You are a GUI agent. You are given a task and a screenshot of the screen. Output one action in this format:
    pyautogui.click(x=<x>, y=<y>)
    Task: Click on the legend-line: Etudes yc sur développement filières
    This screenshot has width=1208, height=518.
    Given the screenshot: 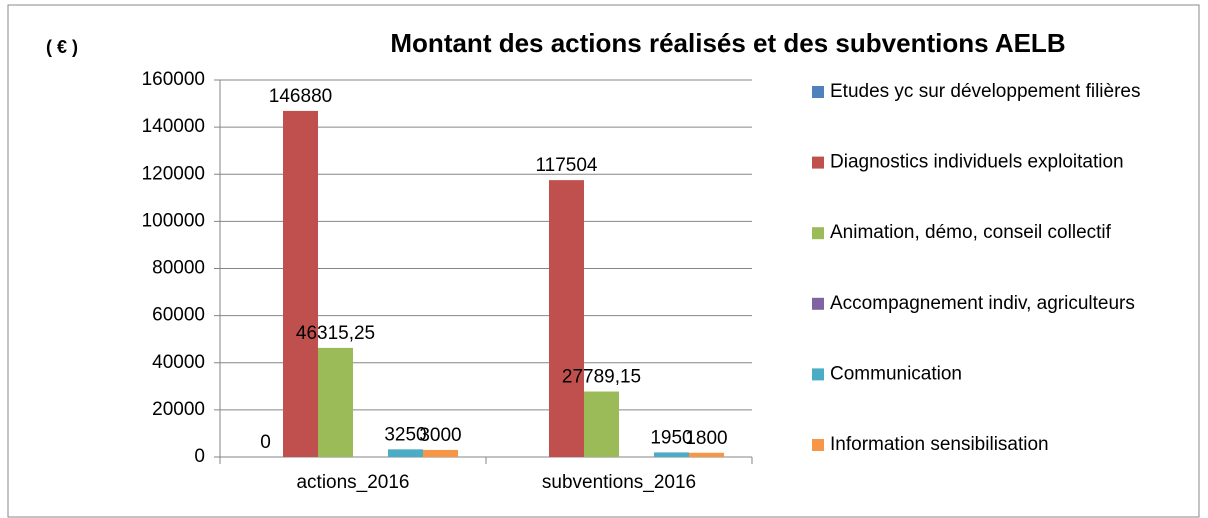 What is the action you would take?
    pyautogui.click(x=985, y=91)
    